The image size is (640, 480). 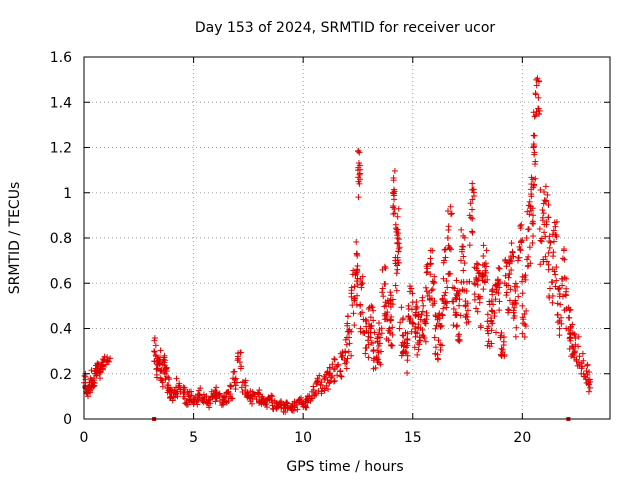 I want to click on y-axis-title: SRMTID / TECUs, so click(x=15, y=238).